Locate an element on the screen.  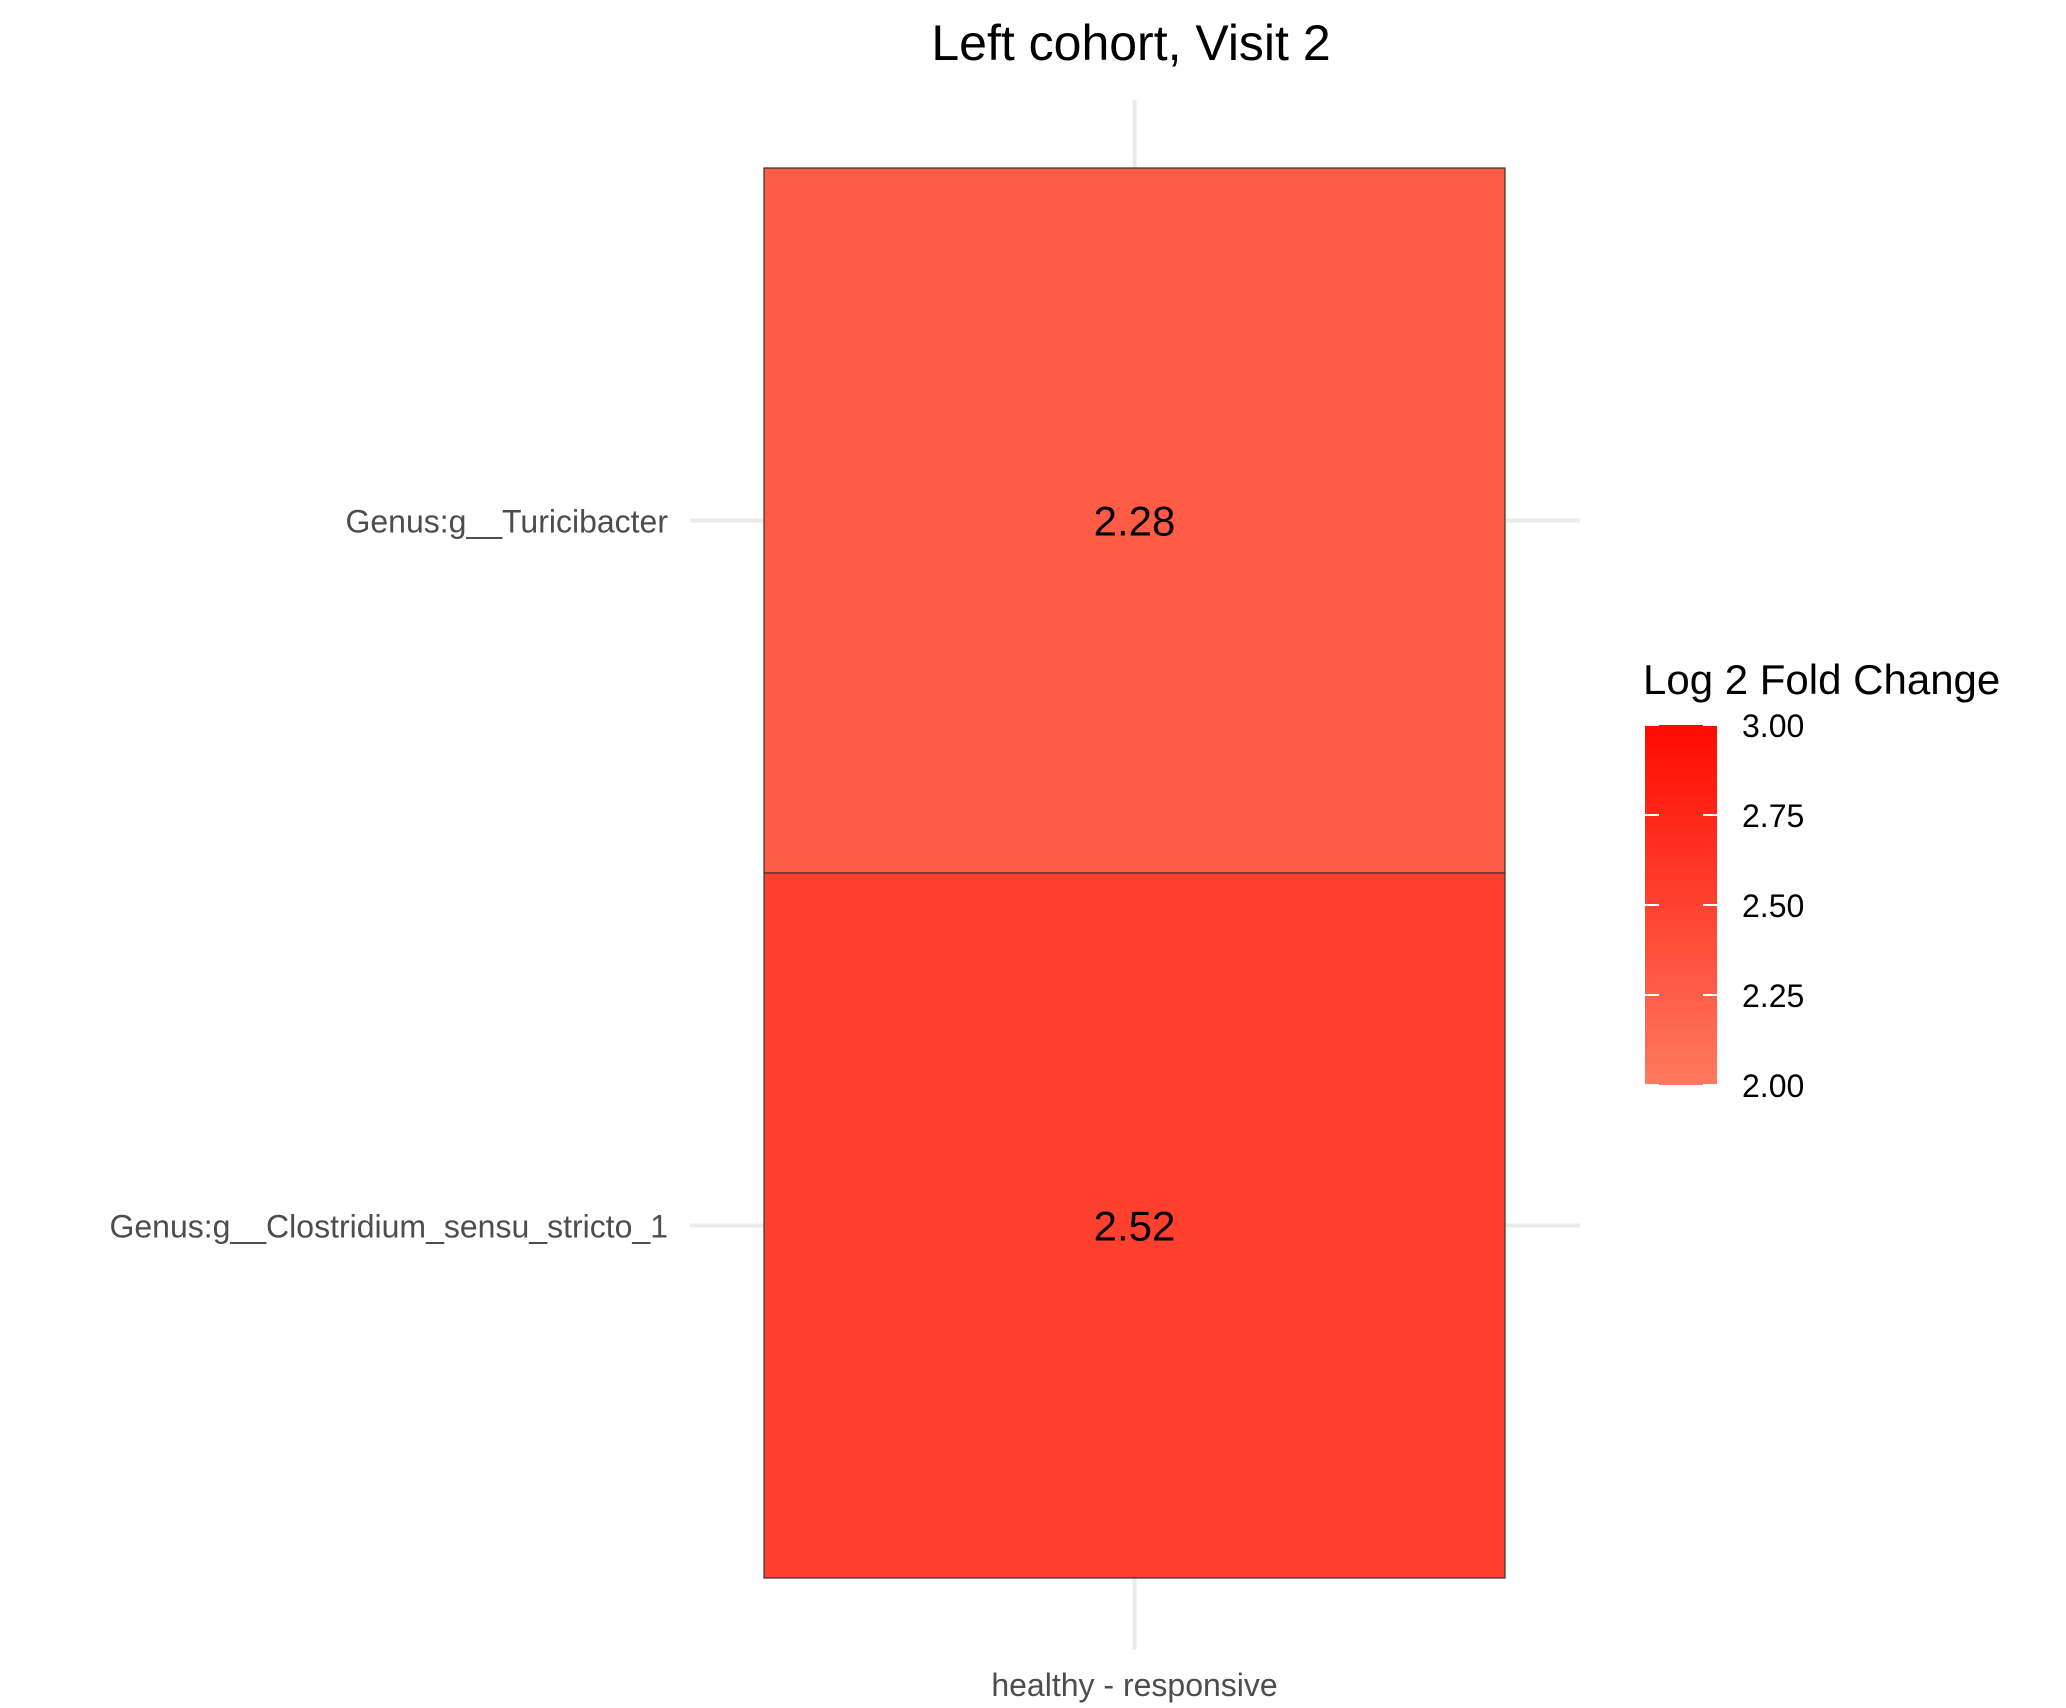
legend-ticks: 3.00 2.75 2.50 2.25 2.00 is located at coordinates (1724, 906).